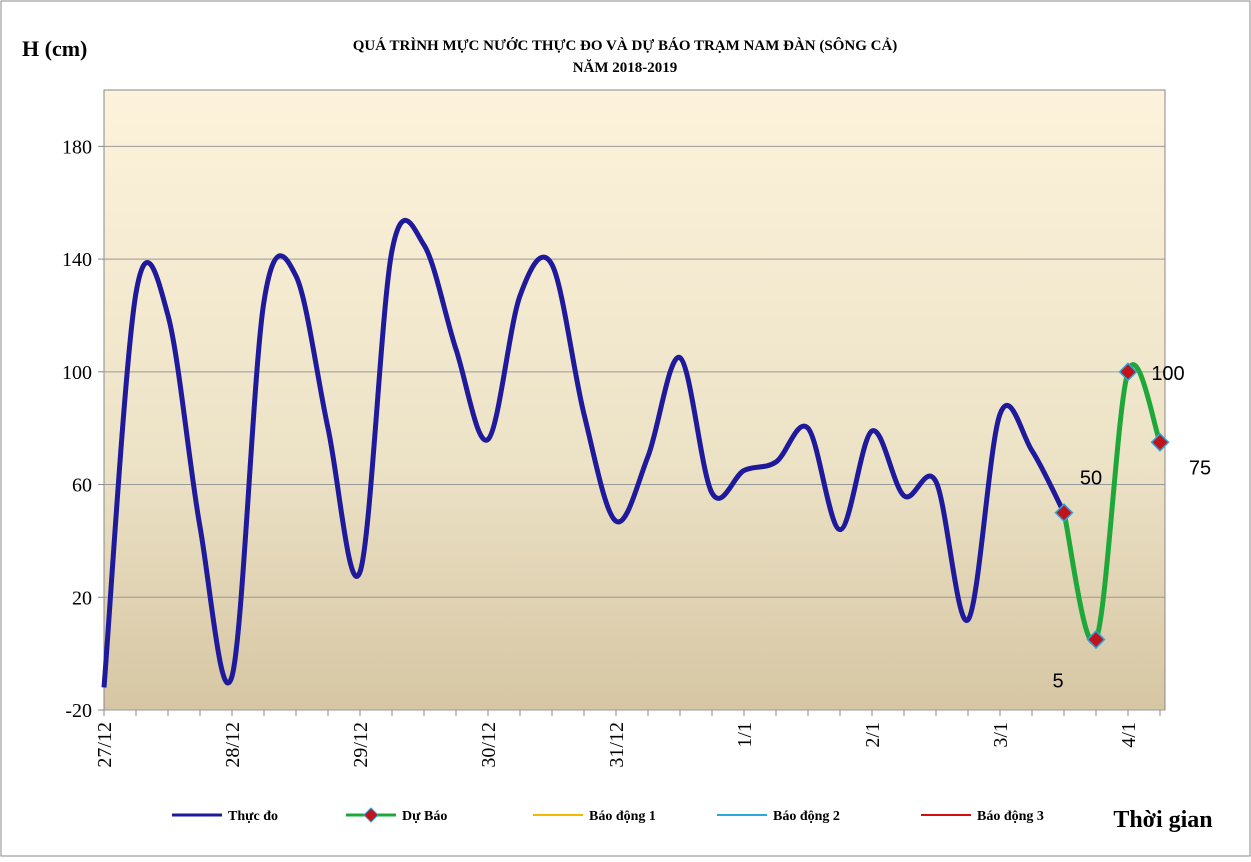 This screenshot has width=1251, height=862. Describe the element at coordinates (745, 735) in the screenshot. I see `x-tick-label: 1/1` at that location.